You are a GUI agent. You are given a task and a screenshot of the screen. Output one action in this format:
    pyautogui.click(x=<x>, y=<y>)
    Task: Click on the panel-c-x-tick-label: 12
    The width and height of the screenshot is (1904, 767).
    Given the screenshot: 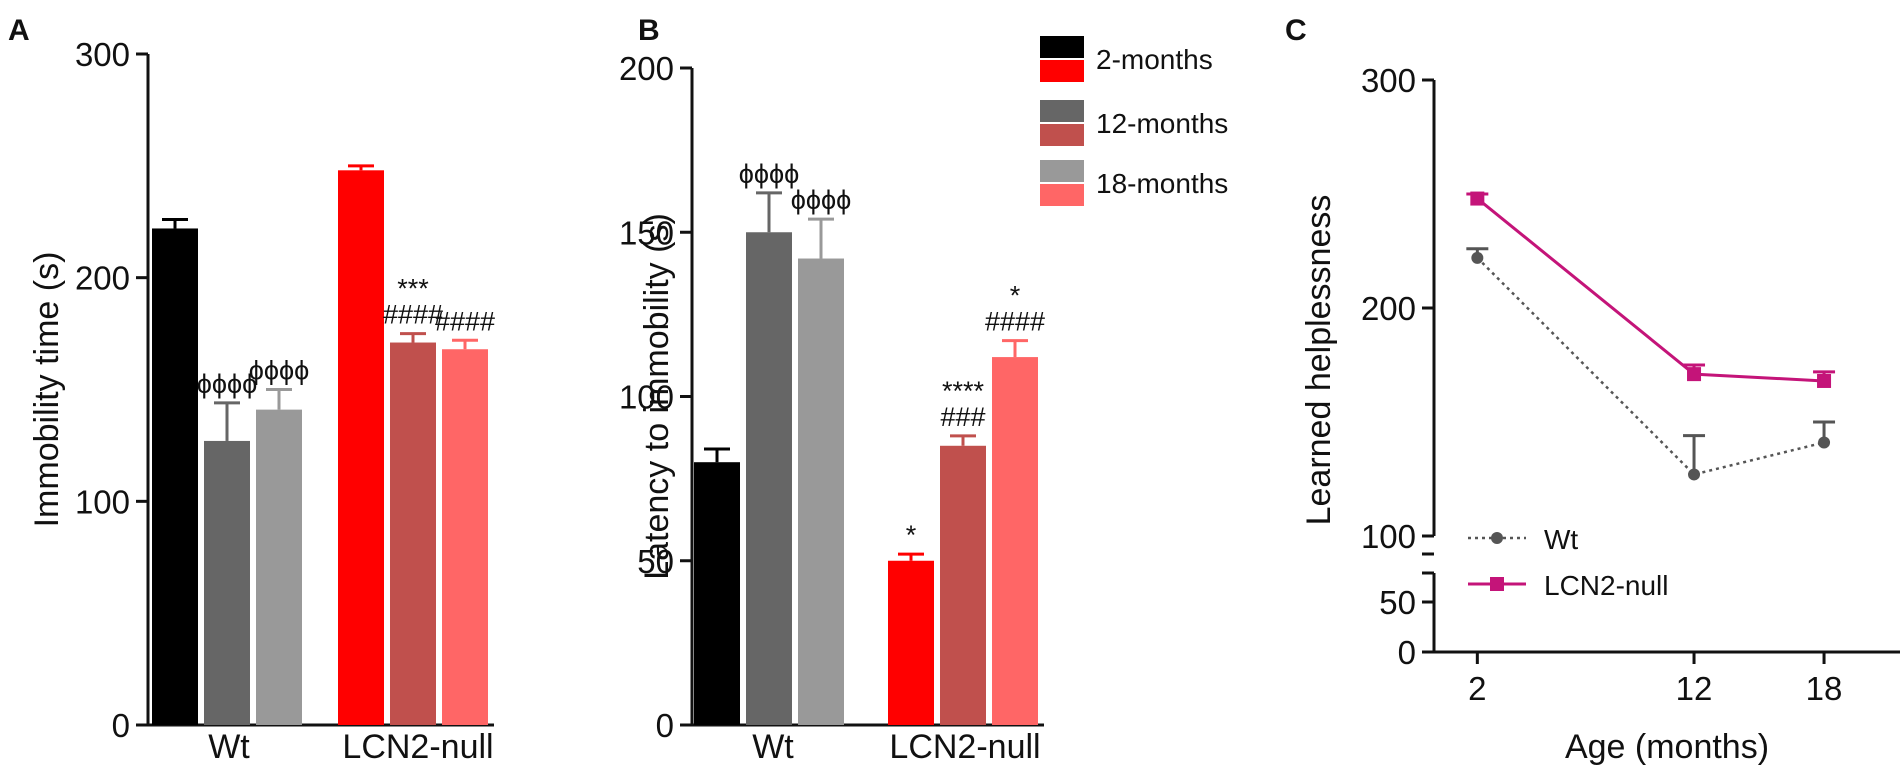 What is the action you would take?
    pyautogui.click(x=1694, y=688)
    